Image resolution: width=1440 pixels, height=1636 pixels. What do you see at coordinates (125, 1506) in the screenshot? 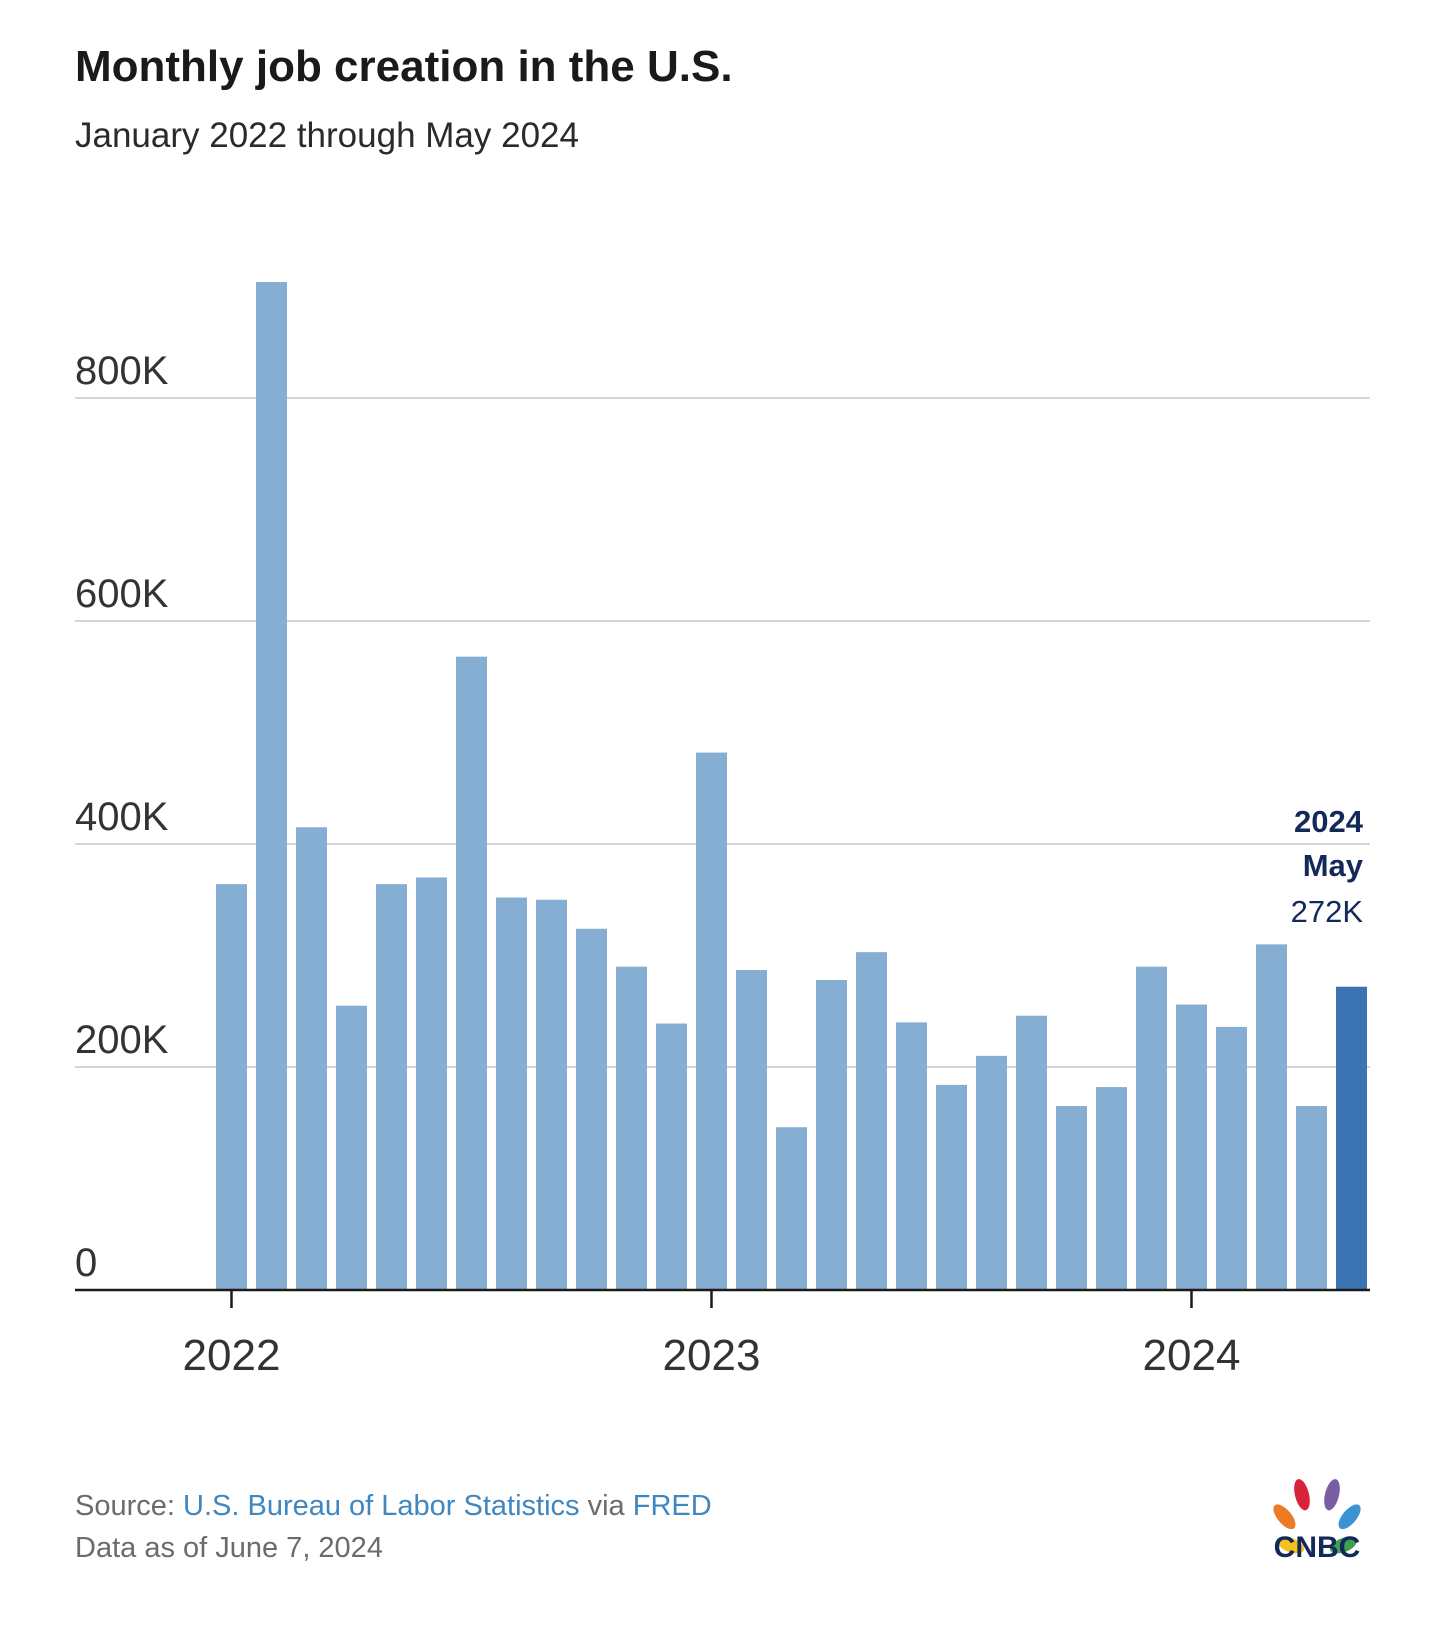
I see `source-label: Source:` at bounding box center [125, 1506].